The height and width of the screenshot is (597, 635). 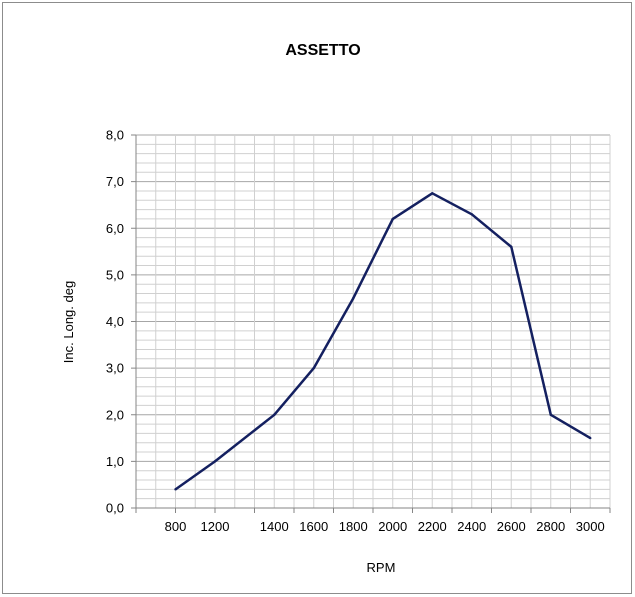 I want to click on x-tick-label: 2200, so click(x=432, y=526).